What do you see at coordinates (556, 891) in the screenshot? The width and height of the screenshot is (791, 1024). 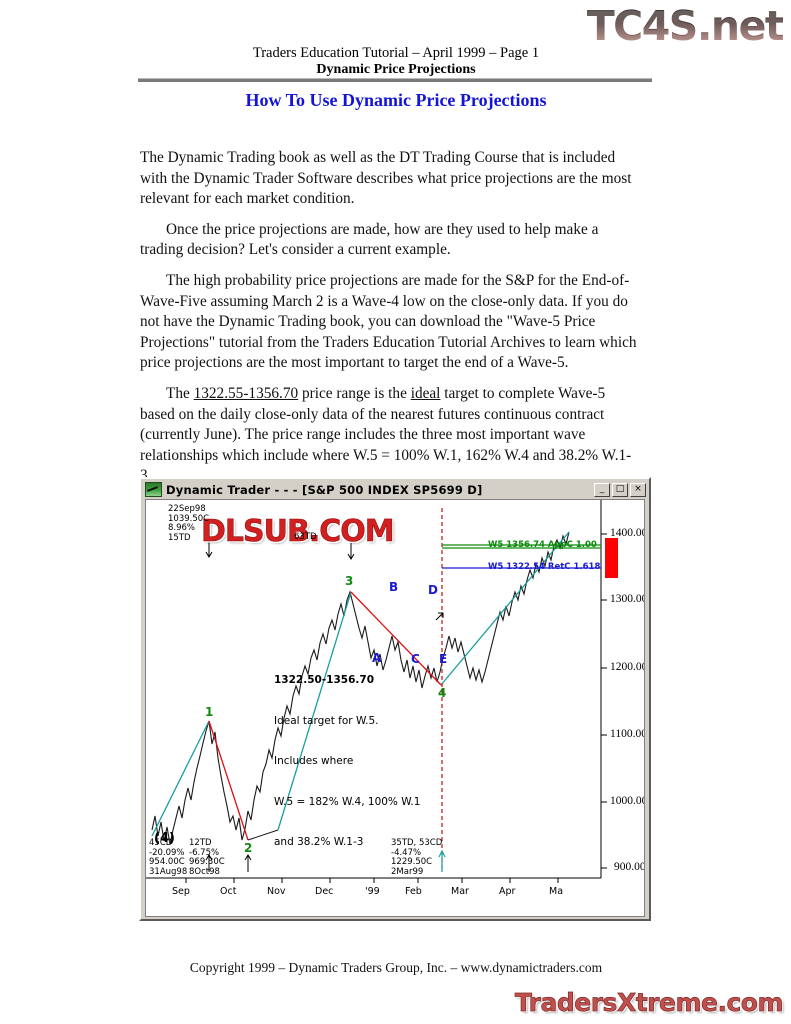 I see `x-tick-may: Ma` at bounding box center [556, 891].